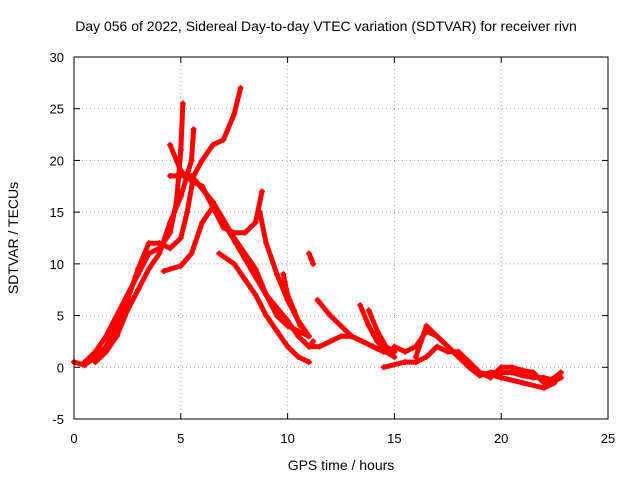  What do you see at coordinates (608, 438) in the screenshot?
I see `x-tick-label: 25` at bounding box center [608, 438].